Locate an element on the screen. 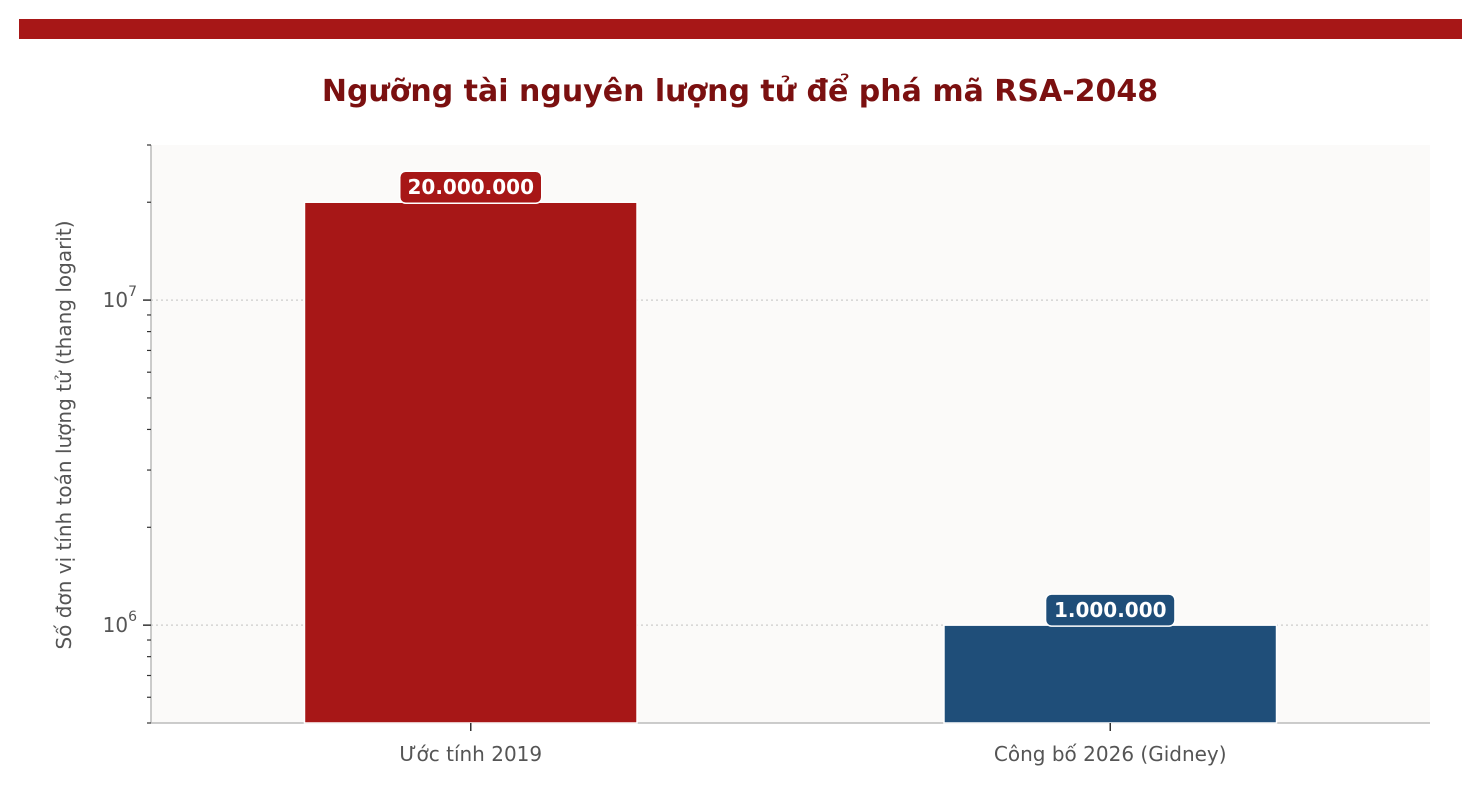 This screenshot has height=790, width=1480. data-label-1: 1.000.000 is located at coordinates (1110, 610).